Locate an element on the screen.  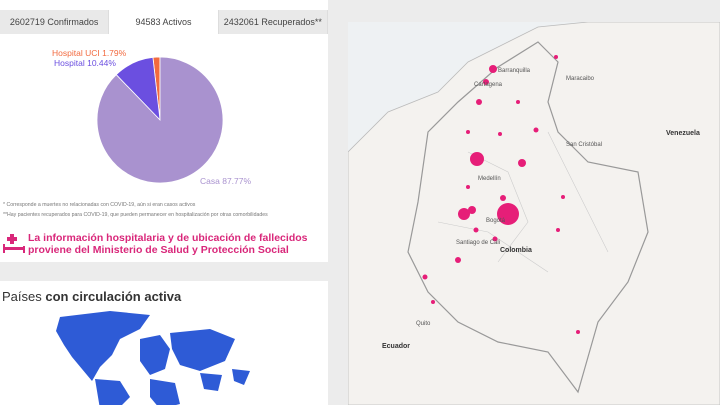
slice-label: Casa 87.77% is located at coordinates (225, 181).